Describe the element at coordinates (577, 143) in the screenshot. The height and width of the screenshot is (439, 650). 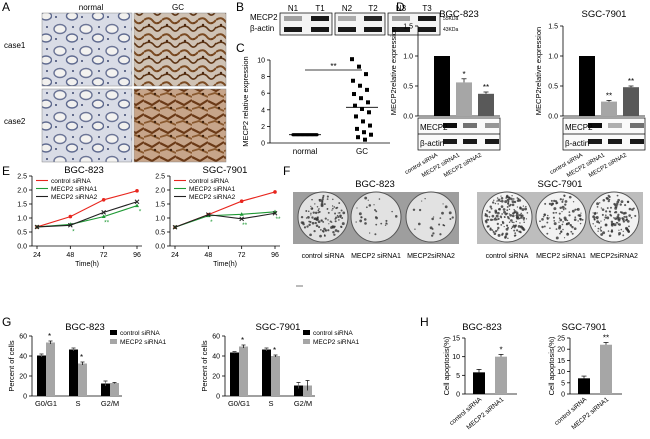
I see `blot-label-actin: β-actin` at that location.